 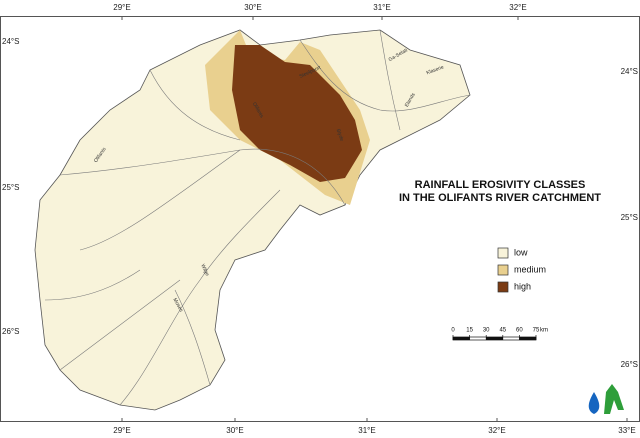 I want to click on scale-label: 15, so click(x=469, y=331).